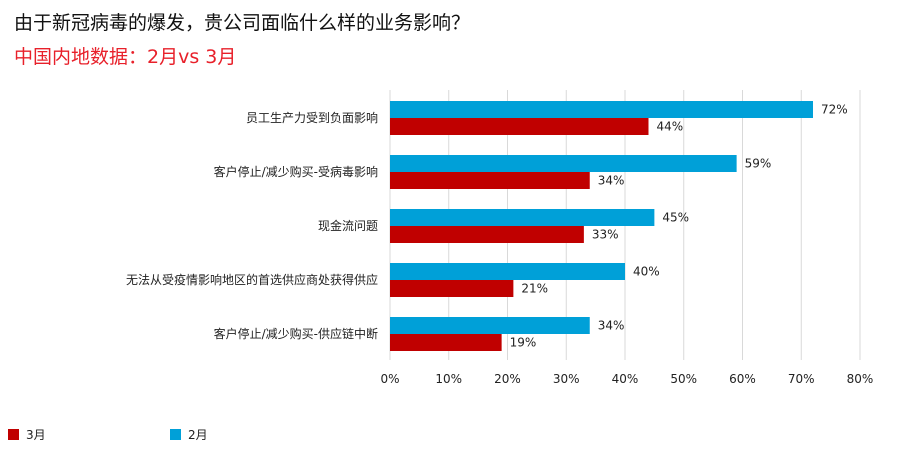 This screenshot has width=900, height=450. I want to click on legend-swatch-february, so click(175, 434).